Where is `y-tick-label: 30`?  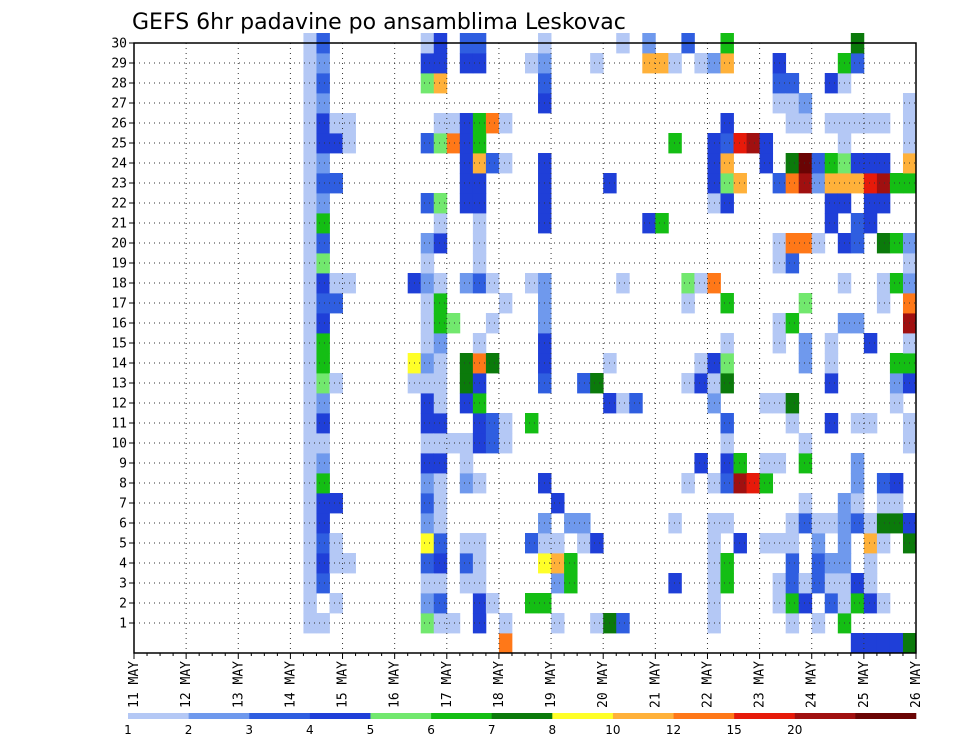 y-tick-label: 30 is located at coordinates (119, 44).